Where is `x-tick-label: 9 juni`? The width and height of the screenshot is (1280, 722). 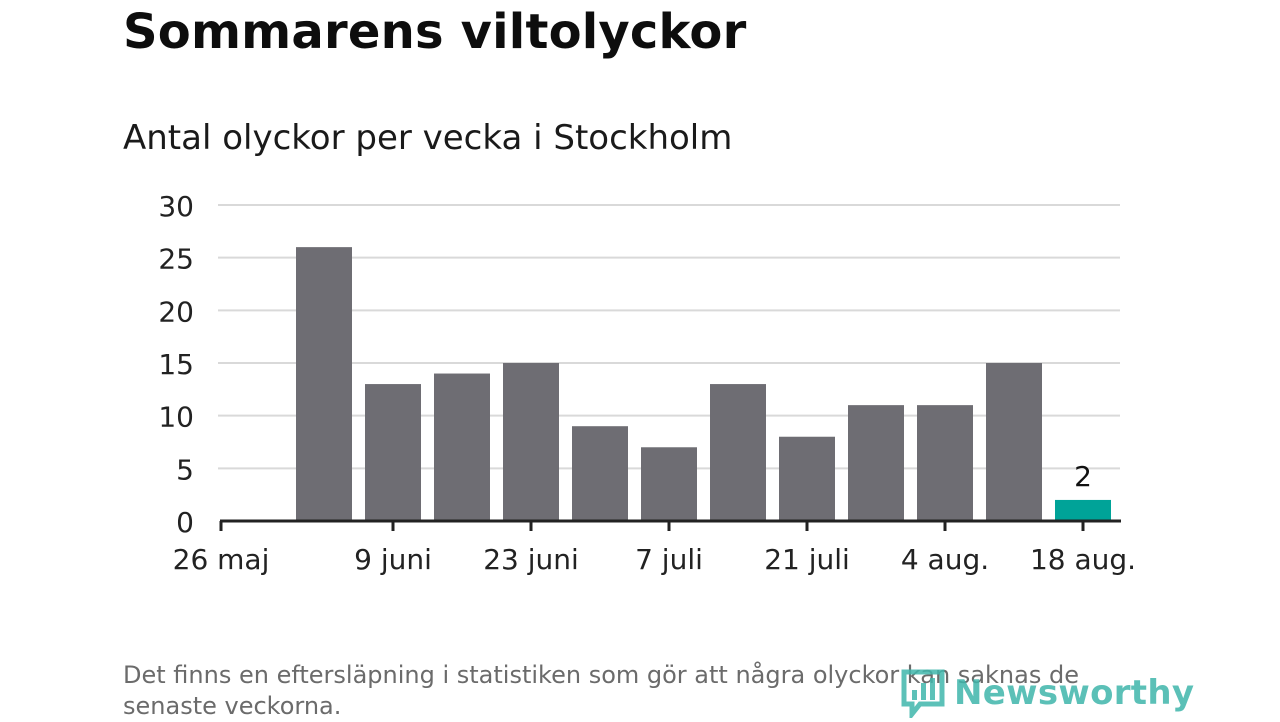
x-tick-label: 9 juni is located at coordinates (393, 559).